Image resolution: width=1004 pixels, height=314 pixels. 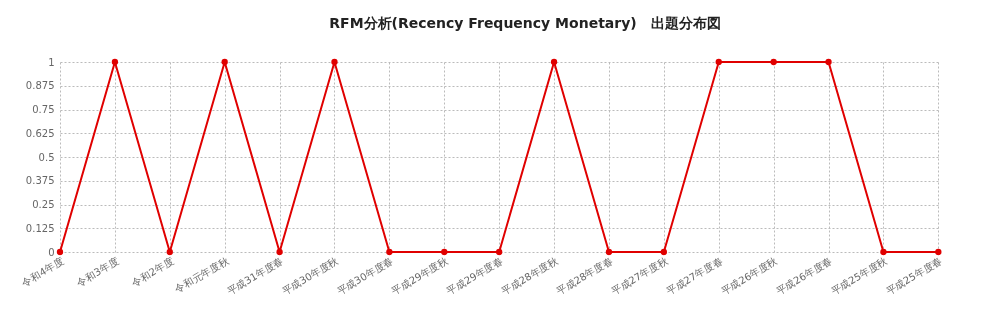 What do you see at coordinates (43, 204) in the screenshot?
I see `y-tick-label: 0.25` at bounding box center [43, 204].